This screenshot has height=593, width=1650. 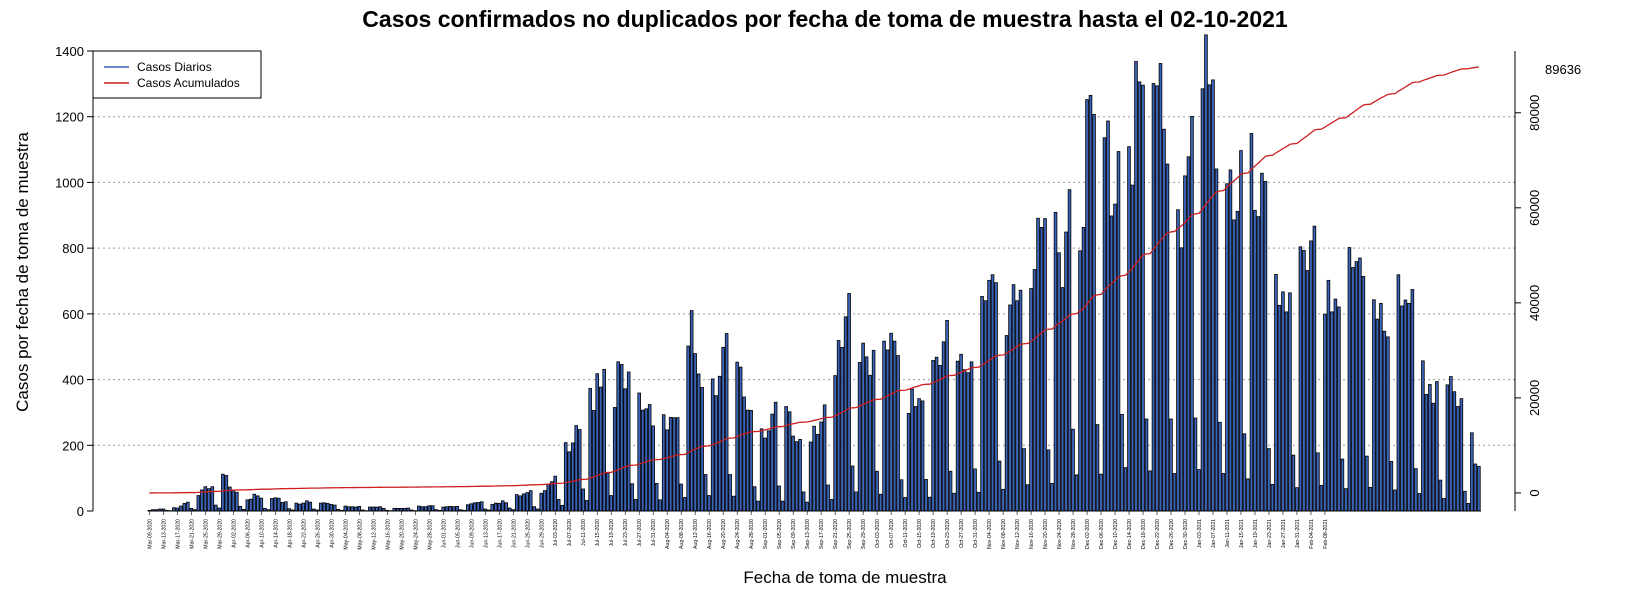 What do you see at coordinates (346, 534) in the screenshot?
I see `x-tick-label: May-04-2020` at bounding box center [346, 534].